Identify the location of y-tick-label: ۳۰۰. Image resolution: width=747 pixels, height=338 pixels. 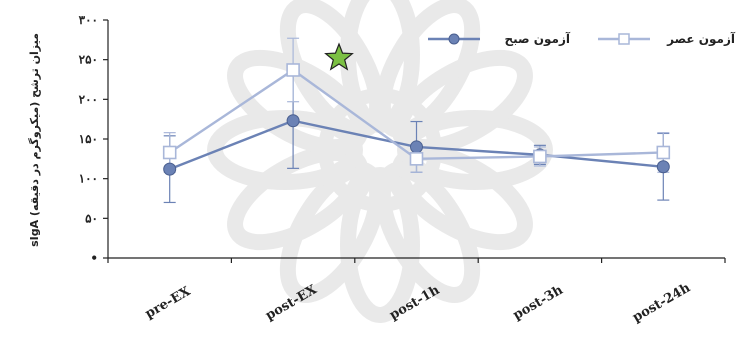
(88, 20).